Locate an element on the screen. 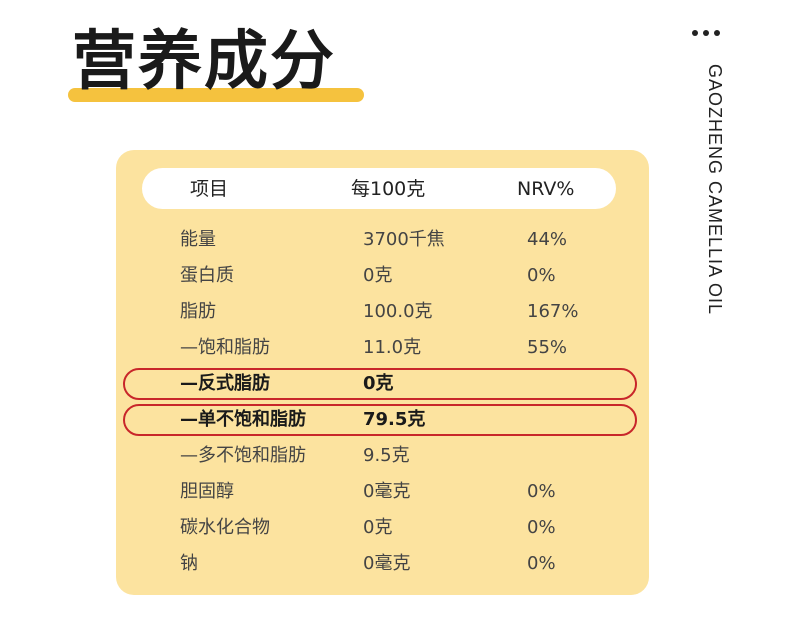 The width and height of the screenshot is (790, 640). row-item: 胆固醇 is located at coordinates (207, 491).